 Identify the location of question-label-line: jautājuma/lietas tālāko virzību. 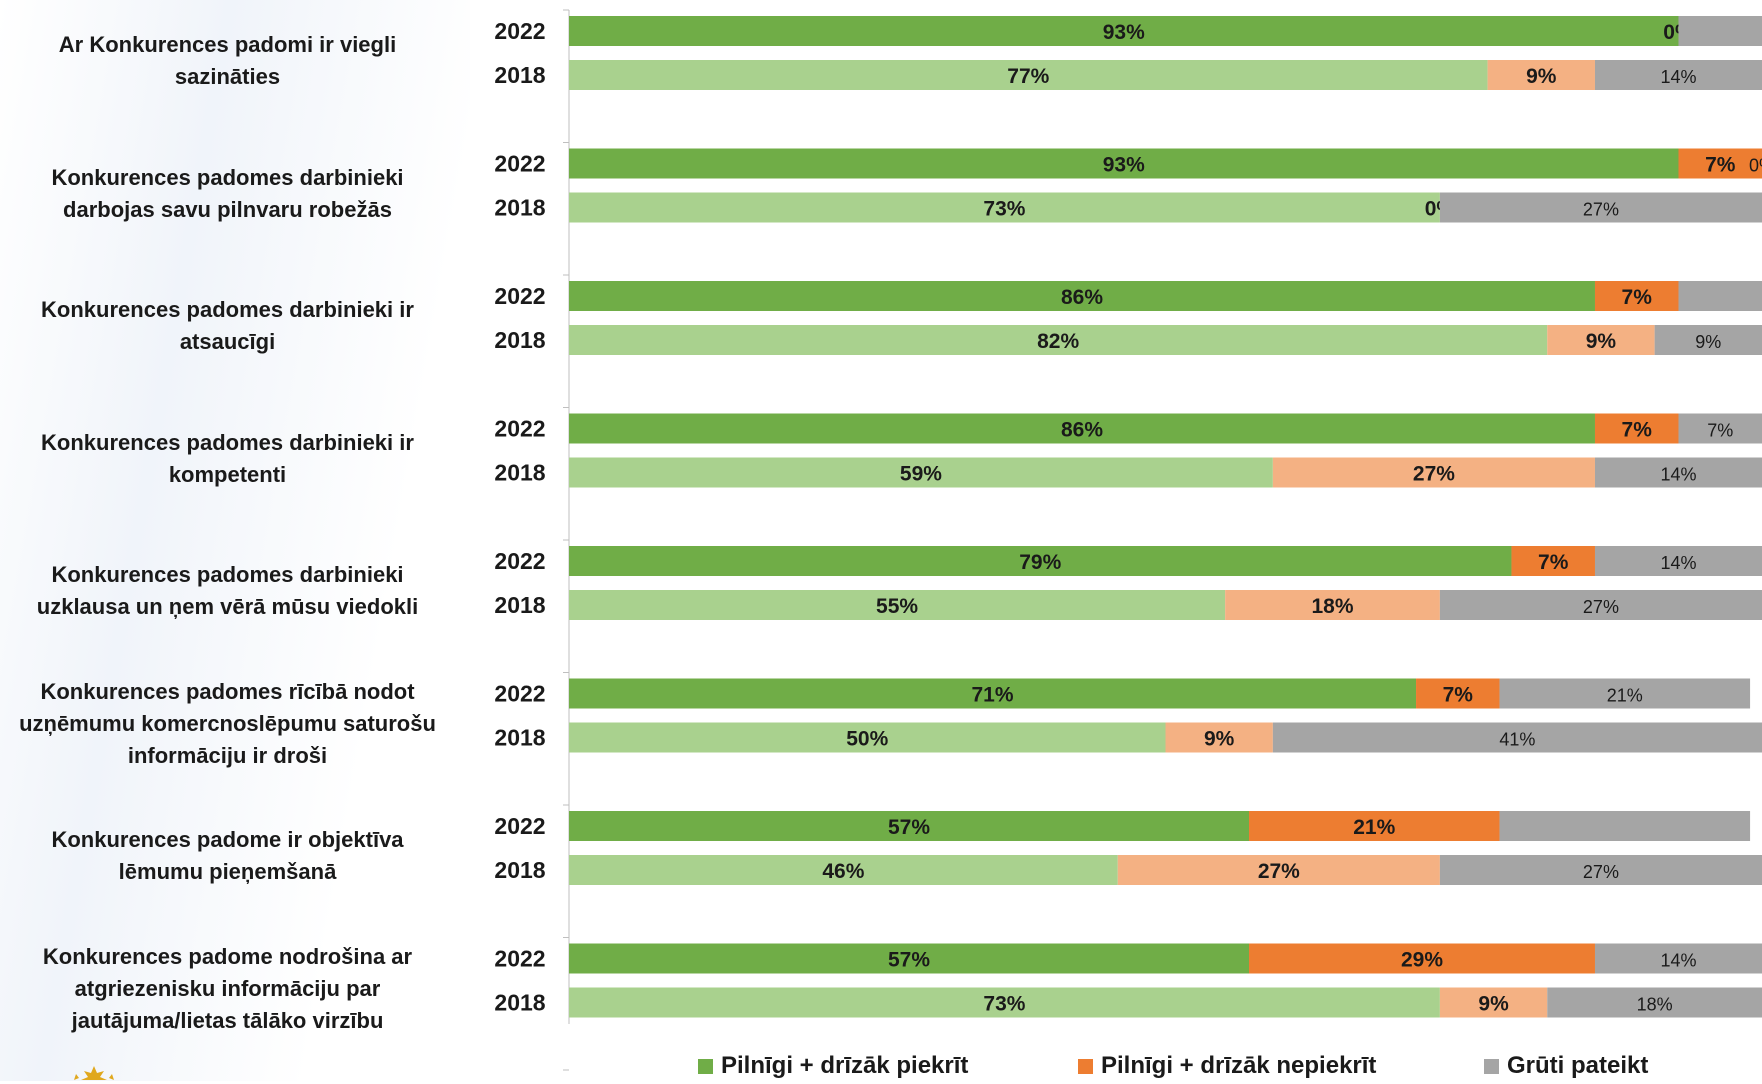
(227, 1020).